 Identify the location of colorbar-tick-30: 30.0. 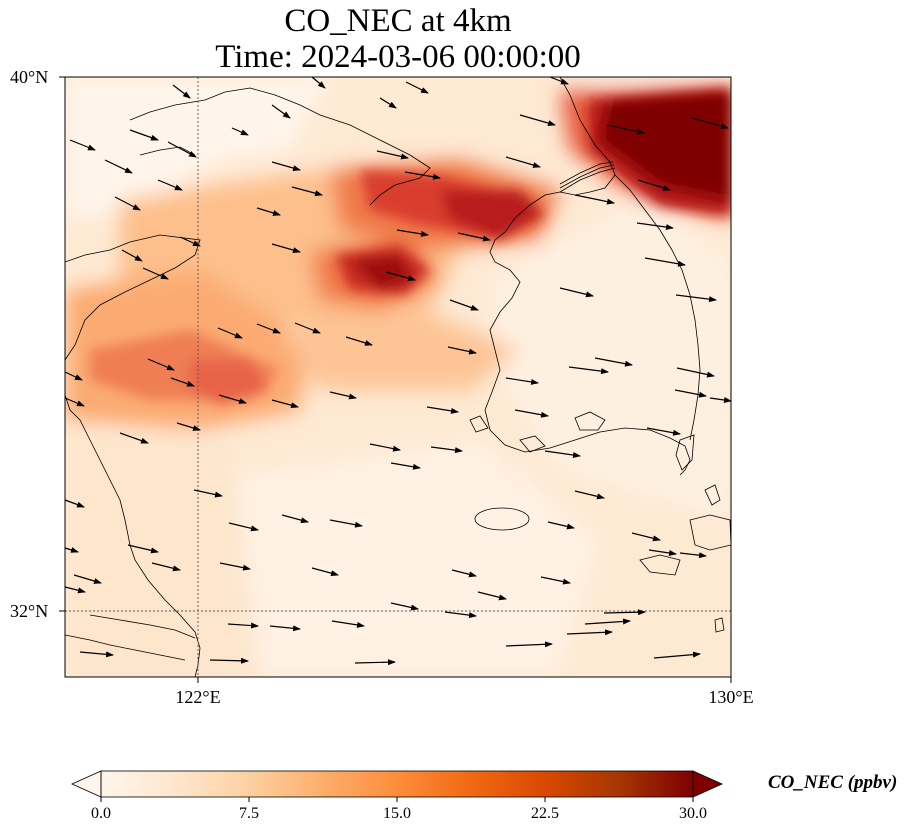
(693, 813).